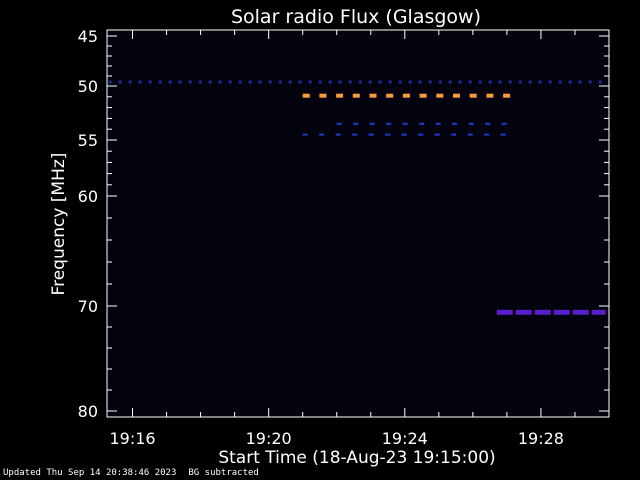  What do you see at coordinates (405, 438) in the screenshot?
I see `x-tick-label: 19:24` at bounding box center [405, 438].